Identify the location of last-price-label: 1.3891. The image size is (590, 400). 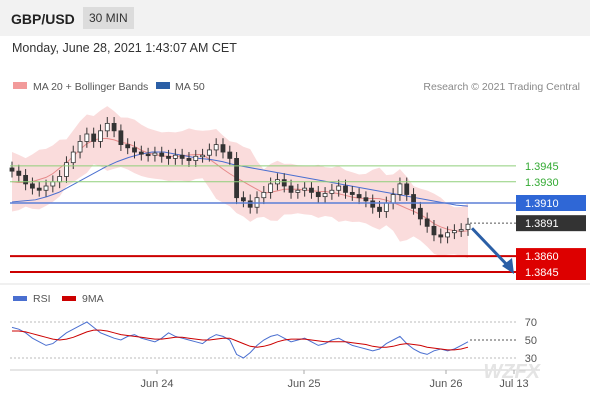
(542, 224).